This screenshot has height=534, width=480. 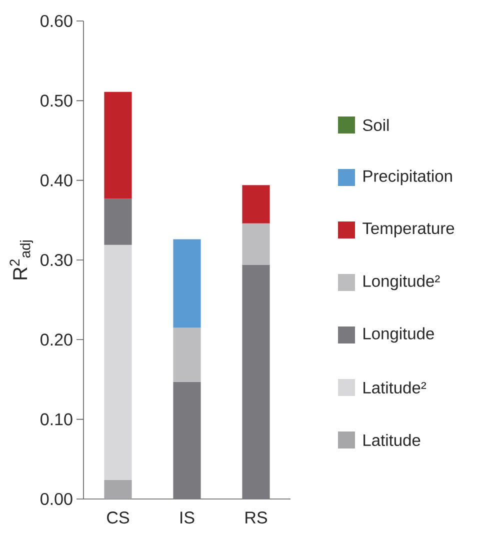 What do you see at coordinates (118, 518) in the screenshot?
I see `x-tick-label: CS` at bounding box center [118, 518].